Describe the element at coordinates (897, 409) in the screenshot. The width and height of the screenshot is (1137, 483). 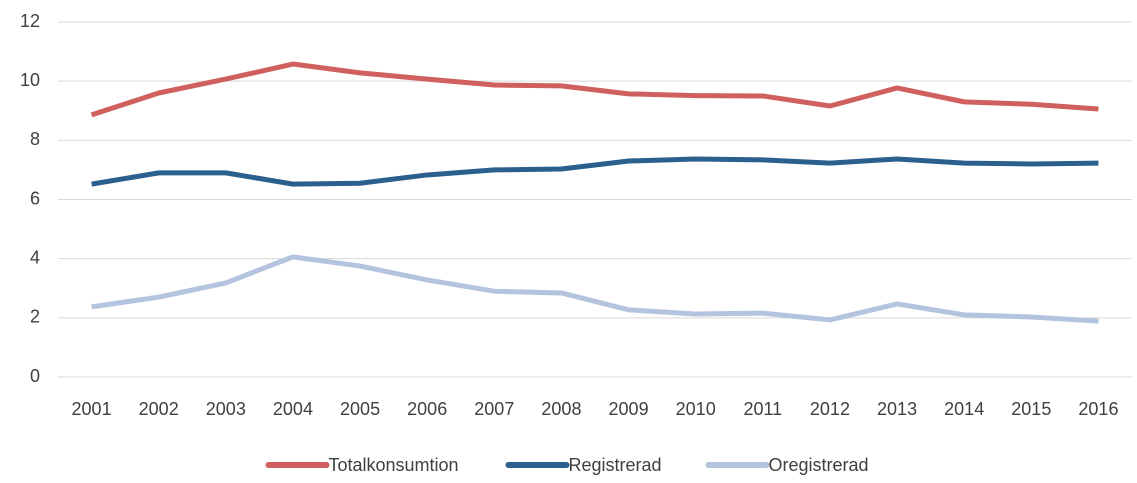
I see `x-tick-label: 2013` at that location.